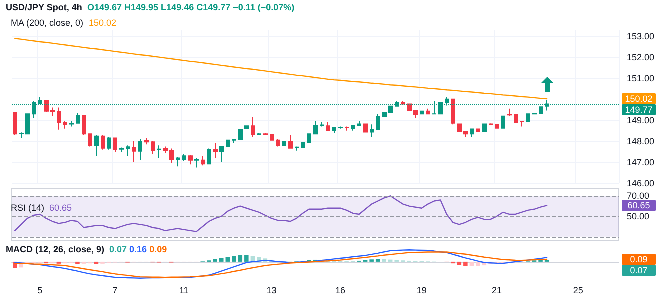 This screenshot has width=660, height=308. Describe the element at coordinates (139, 249) in the screenshot. I see `annotation: 0.16` at that location.